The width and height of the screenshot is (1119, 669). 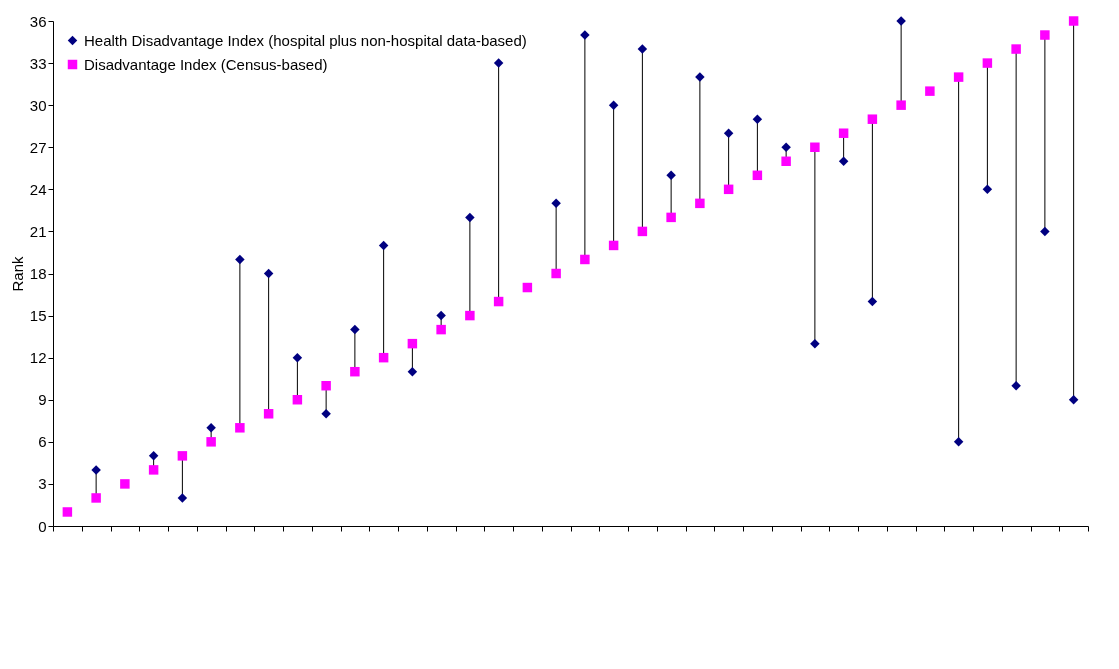 I want to click on y-tick-label: 15, so click(x=38, y=316).